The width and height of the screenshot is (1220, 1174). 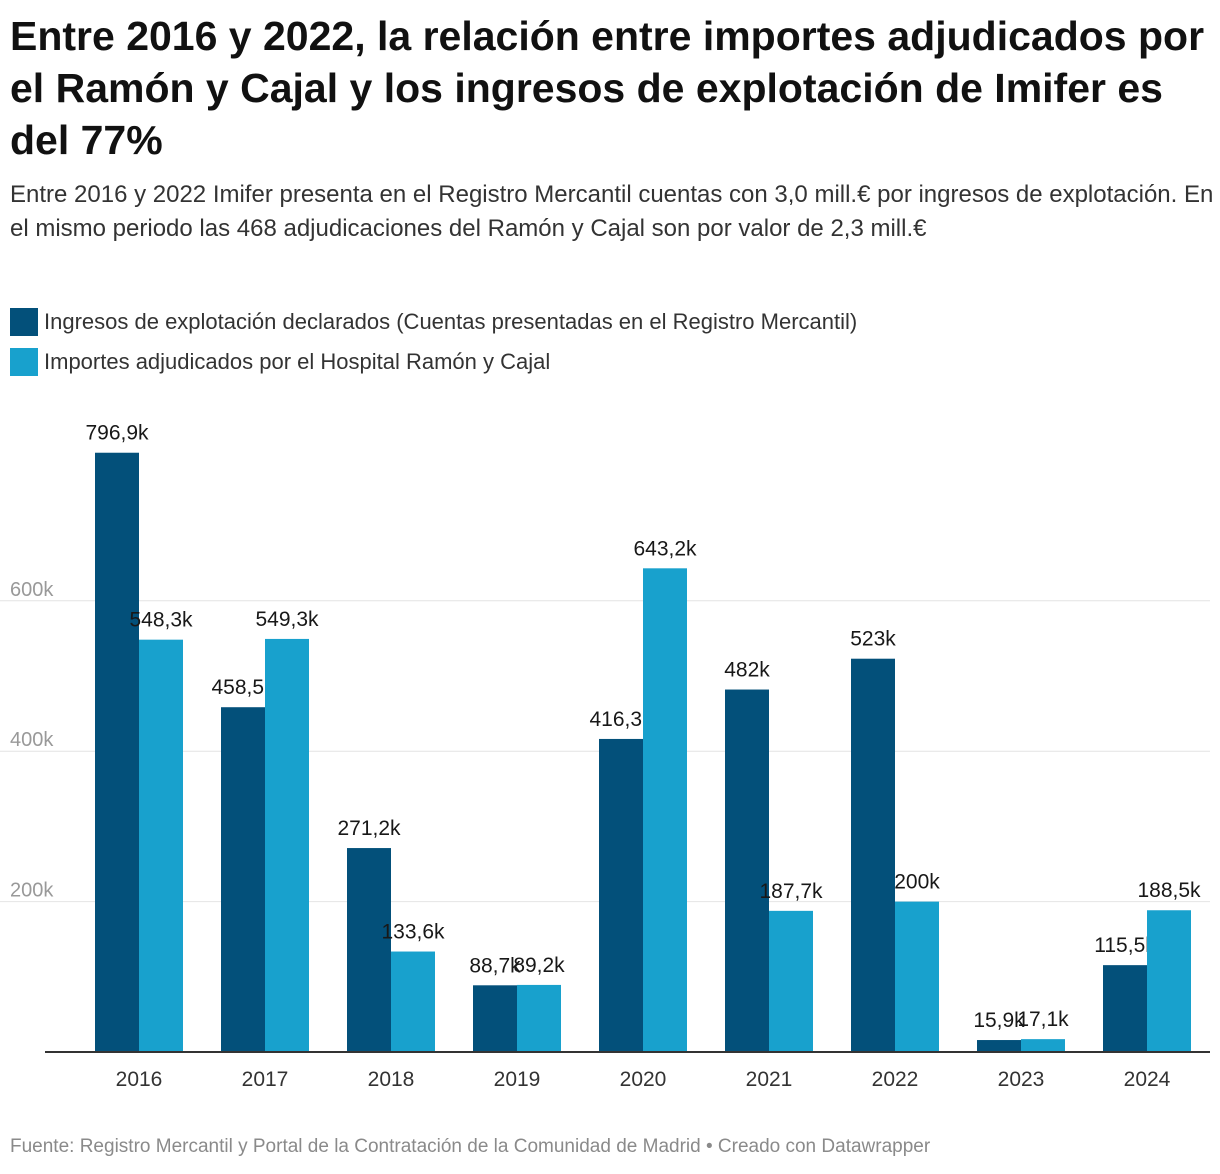 What do you see at coordinates (539, 965) in the screenshot?
I see `bar-value-label: 89,2k` at bounding box center [539, 965].